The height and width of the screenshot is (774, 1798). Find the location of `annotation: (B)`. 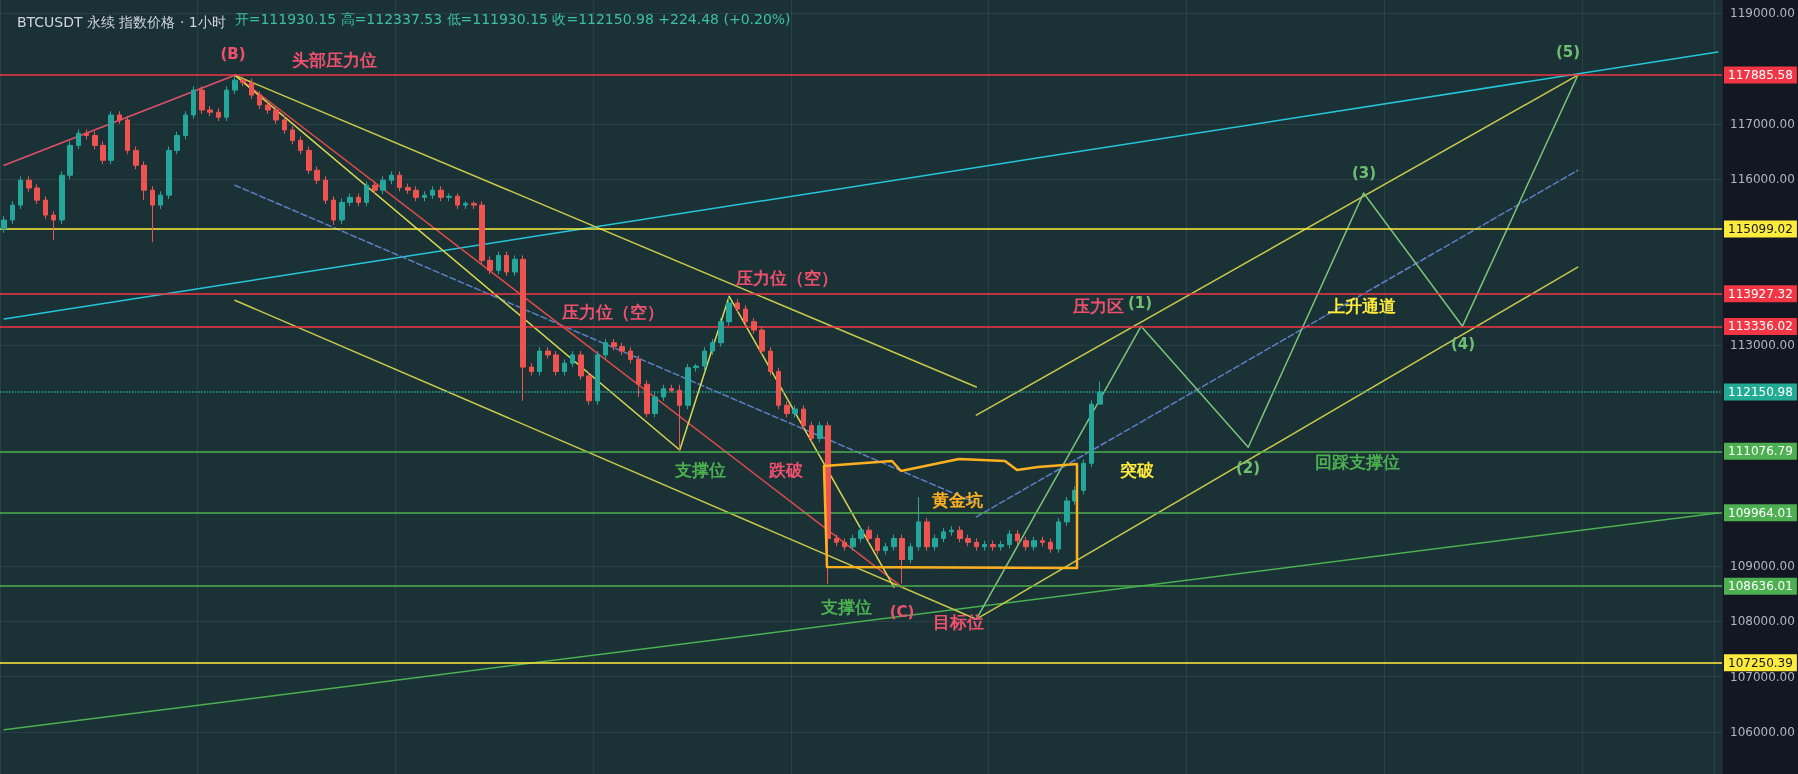

annotation: (B) is located at coordinates (233, 54).